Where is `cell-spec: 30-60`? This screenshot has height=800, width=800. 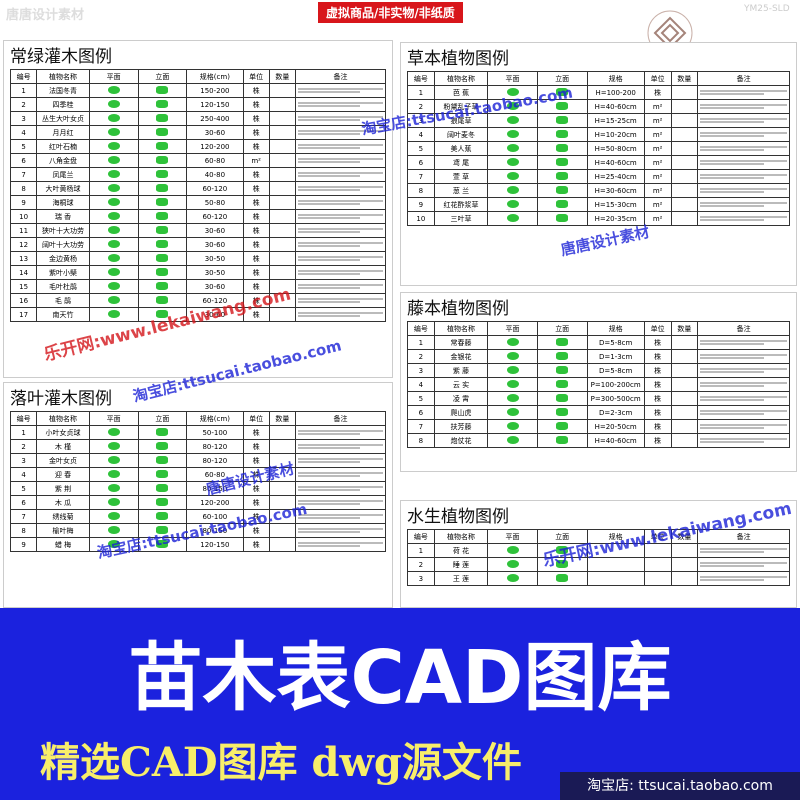 cell-spec: 30-60 is located at coordinates (215, 286).